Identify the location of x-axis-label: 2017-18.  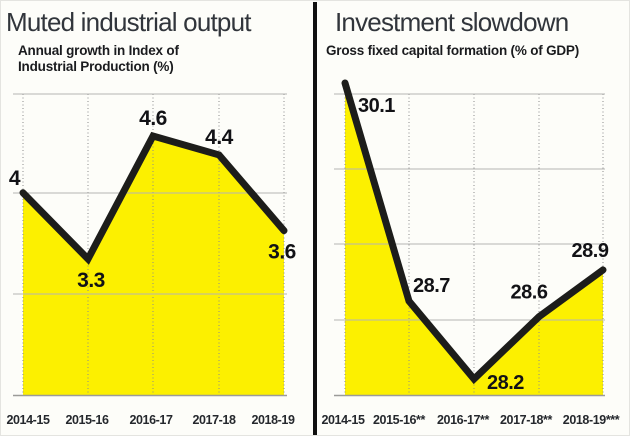
(214, 420).